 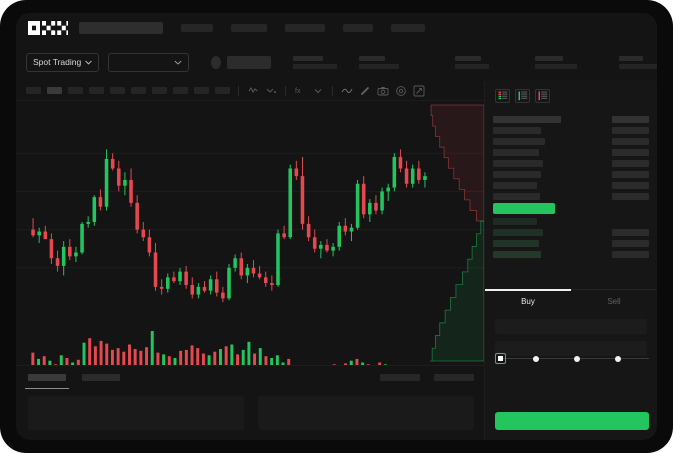 I want to click on ticker-bar: Spot Trading, so click(x=336, y=62).